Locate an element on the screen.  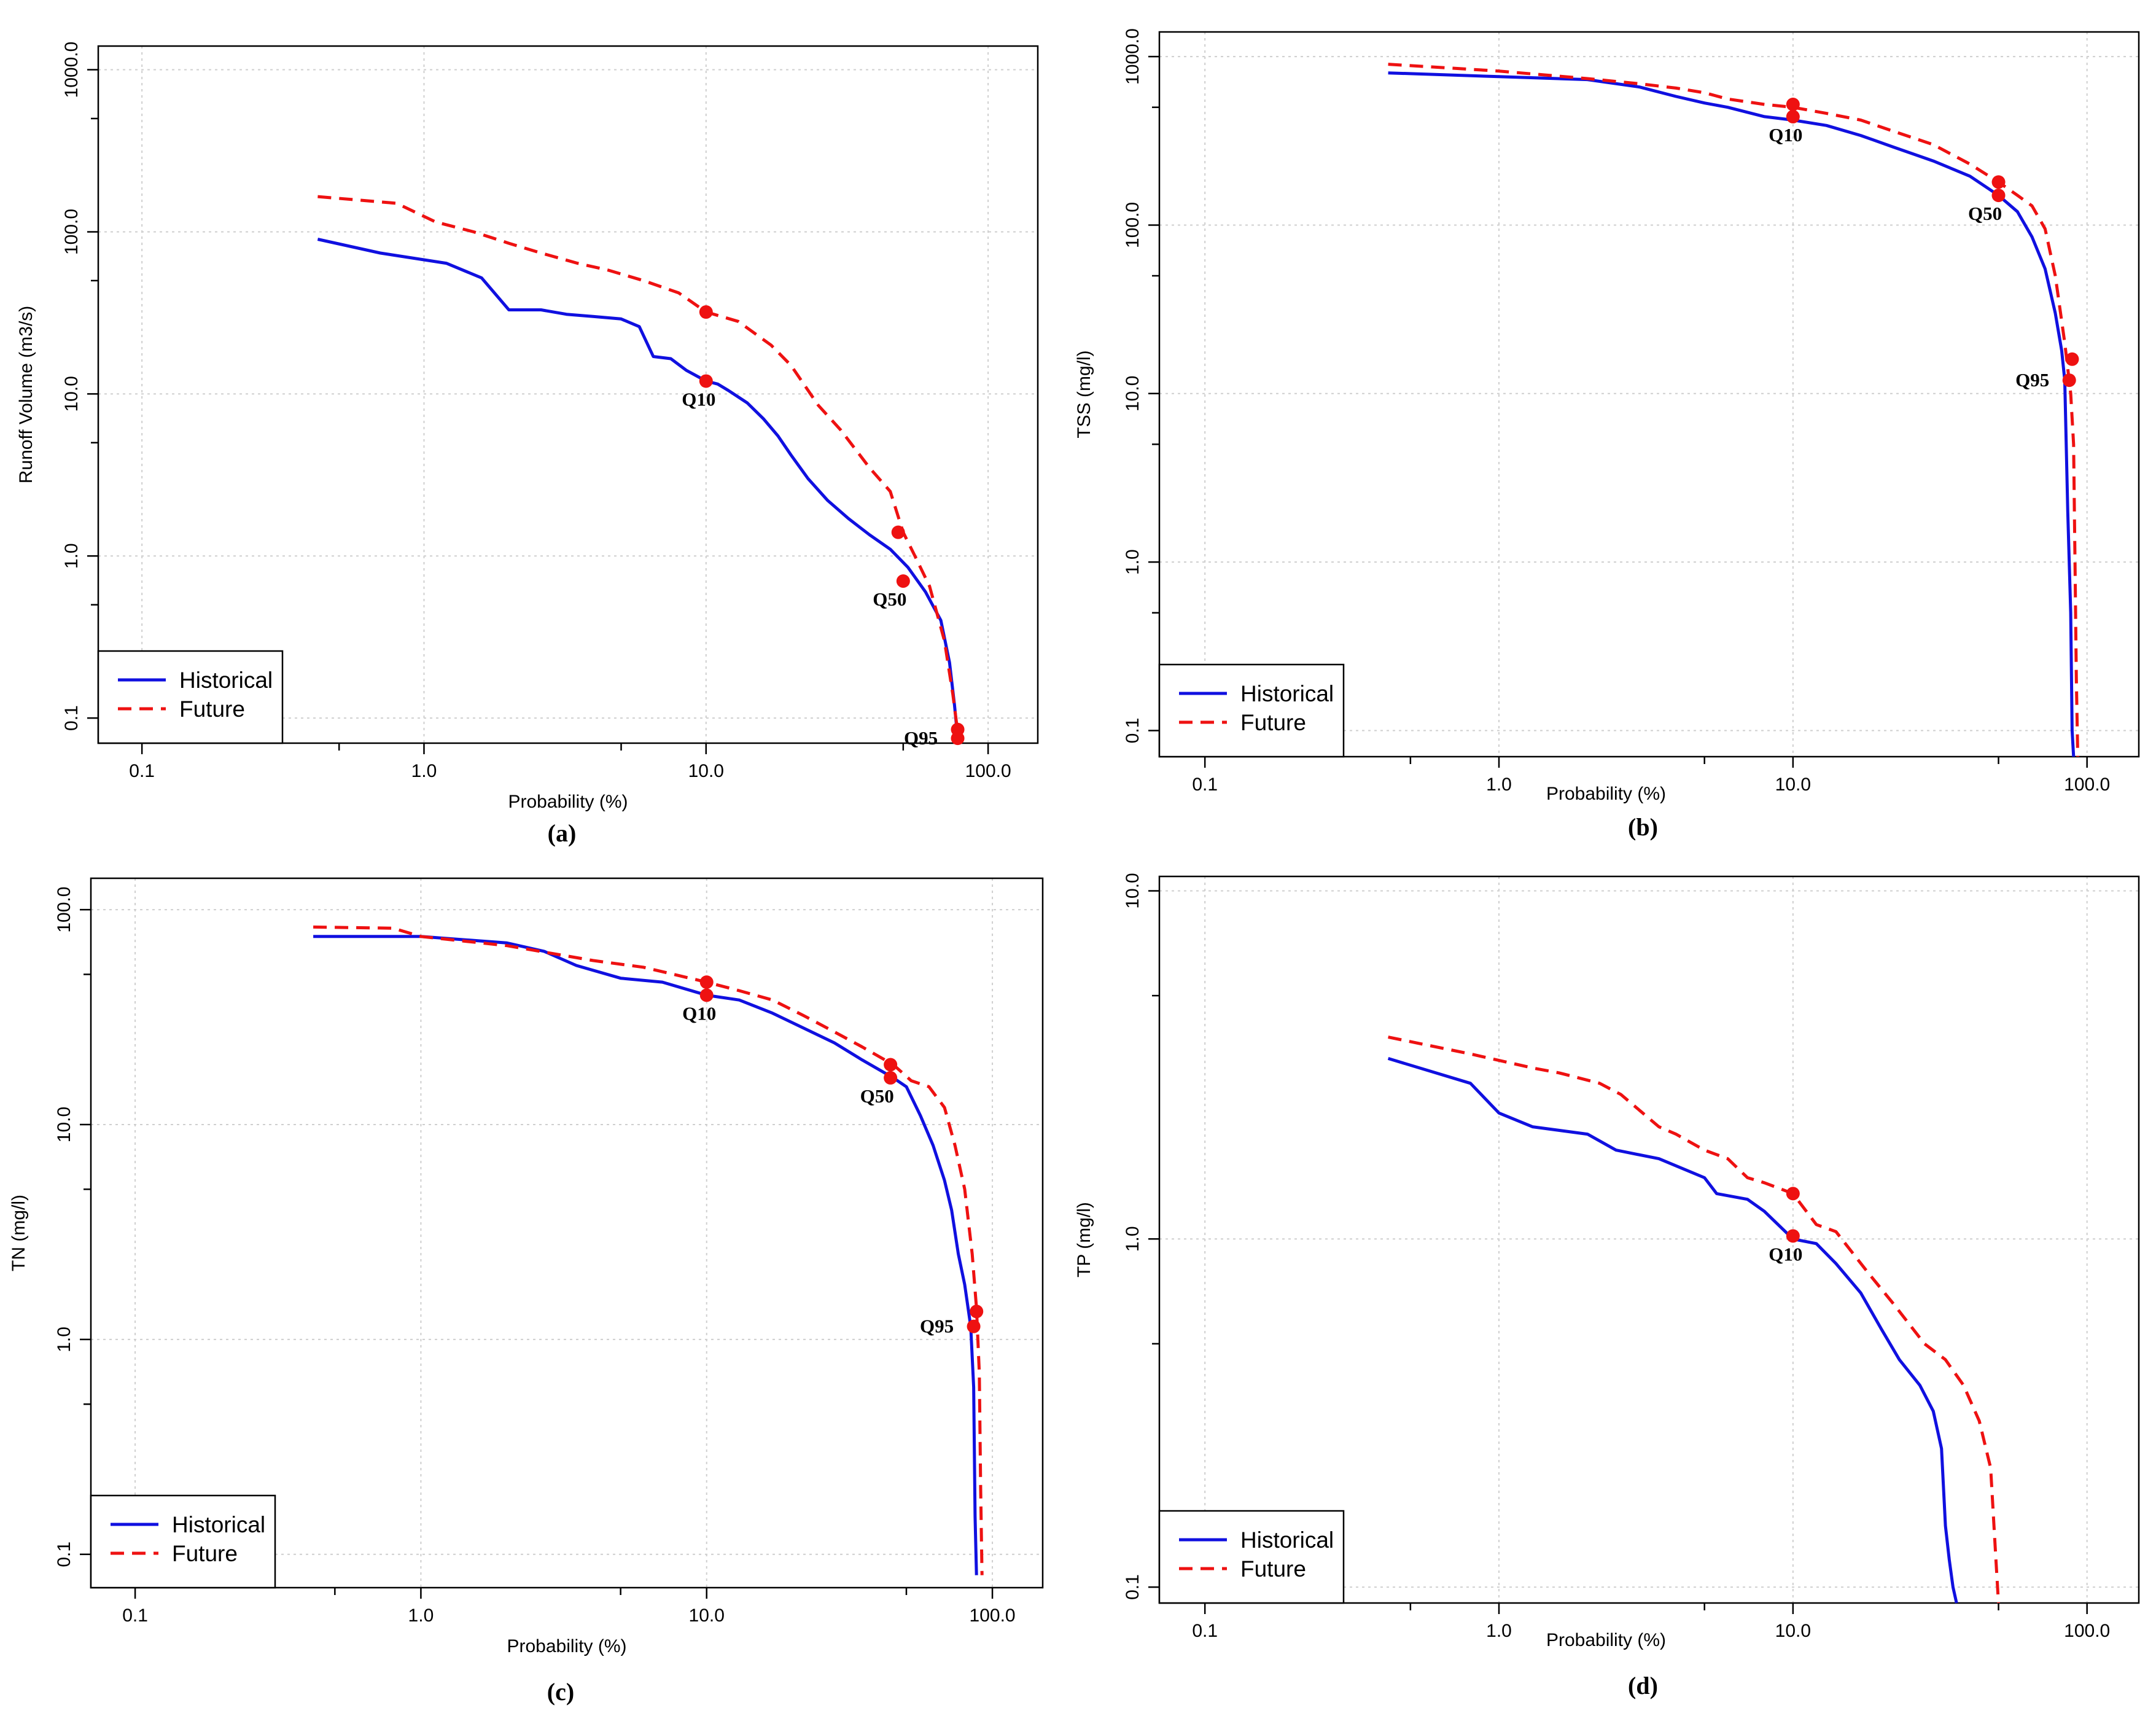
panel-caption: (d) is located at coordinates (1643, 1686).